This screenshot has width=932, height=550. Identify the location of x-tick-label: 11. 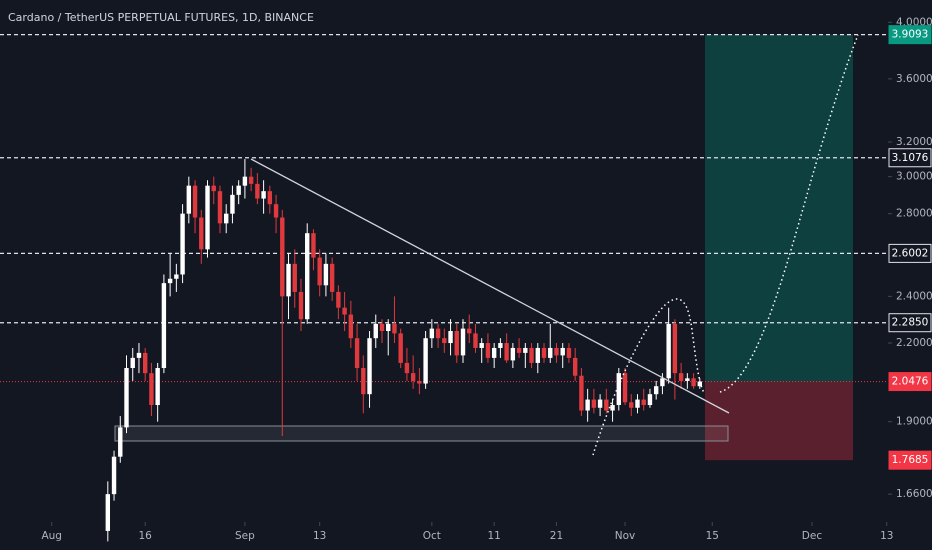
(493, 536).